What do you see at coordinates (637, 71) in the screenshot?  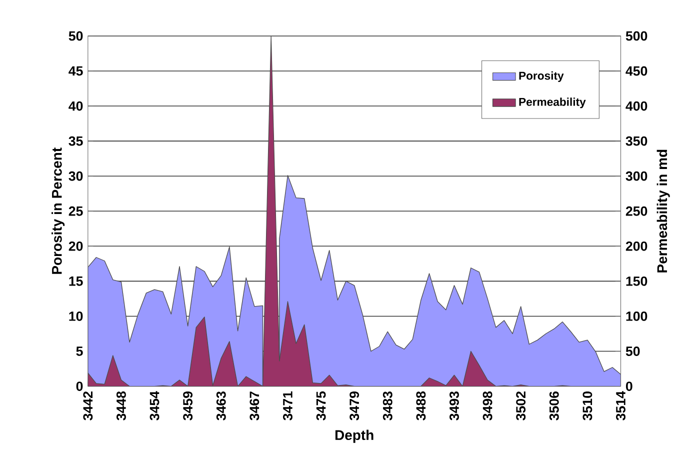 I see `y2-tick-label: 450` at bounding box center [637, 71].